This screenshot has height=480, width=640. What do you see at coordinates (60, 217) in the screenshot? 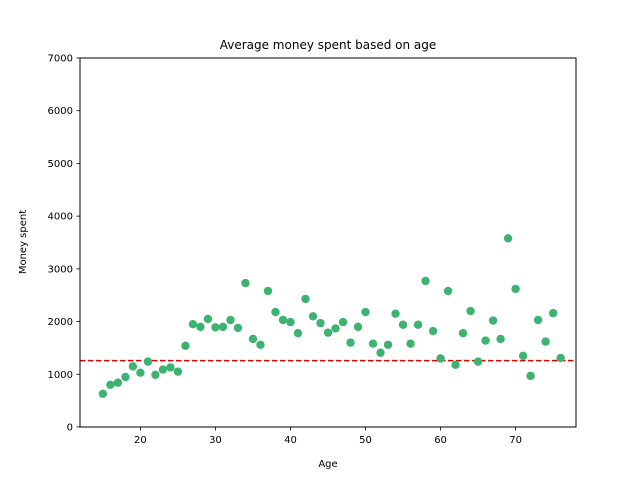
I see `y-tick-label: 4000` at bounding box center [60, 217].